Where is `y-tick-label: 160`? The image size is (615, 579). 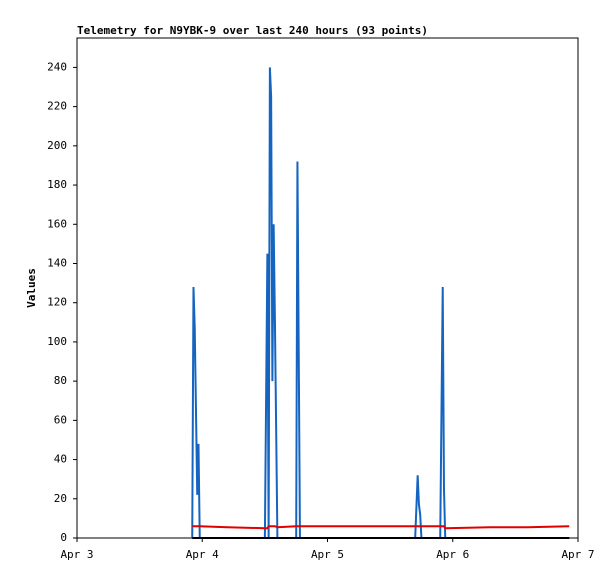
y-tick-label: 160 is located at coordinates (57, 223).